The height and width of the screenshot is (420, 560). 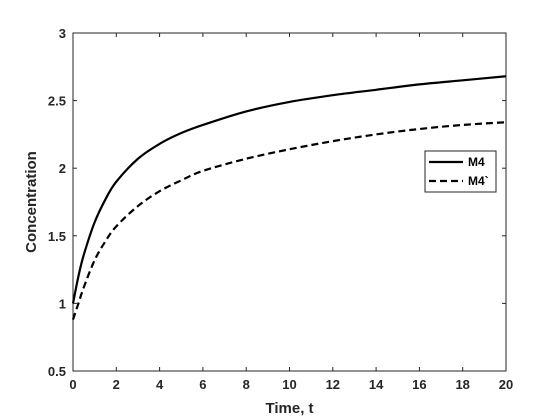 What do you see at coordinates (289, 384) in the screenshot?
I see `x-tick-label: 10` at bounding box center [289, 384].